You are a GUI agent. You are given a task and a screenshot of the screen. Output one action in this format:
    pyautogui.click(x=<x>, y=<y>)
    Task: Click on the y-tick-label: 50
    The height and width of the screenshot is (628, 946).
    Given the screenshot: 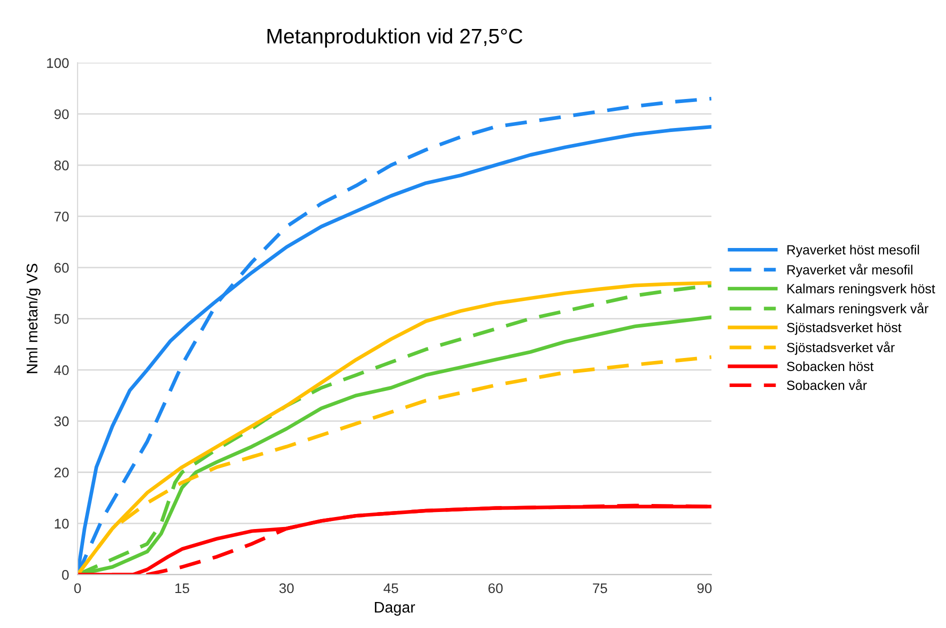 What is the action you would take?
    pyautogui.click(x=61, y=319)
    